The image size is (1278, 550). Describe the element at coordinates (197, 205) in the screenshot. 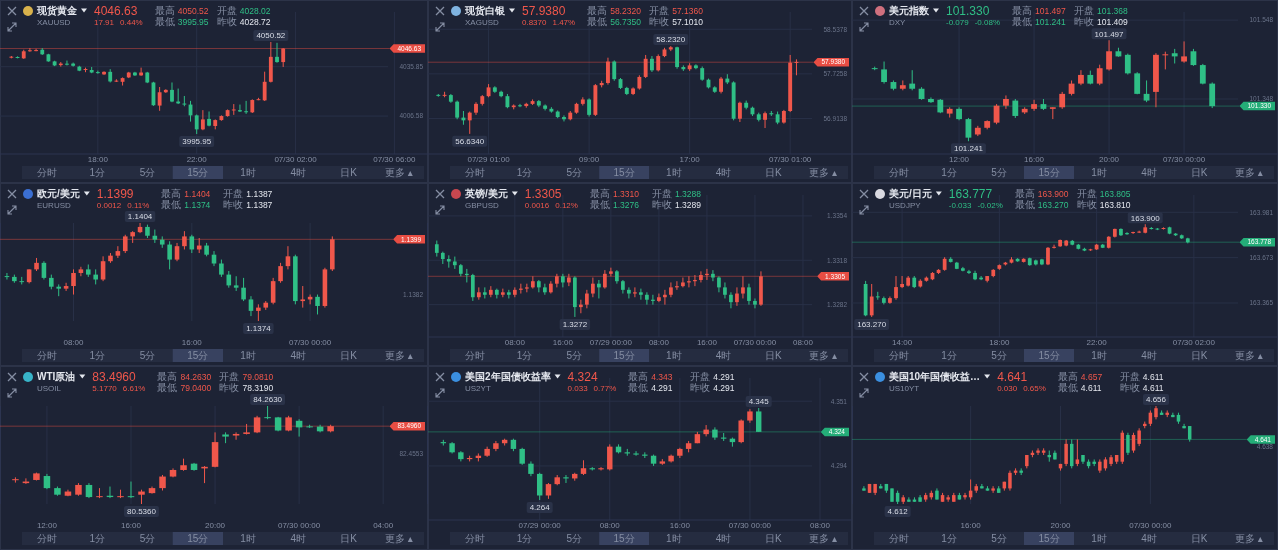

I see `text: 1.1374` at that location.